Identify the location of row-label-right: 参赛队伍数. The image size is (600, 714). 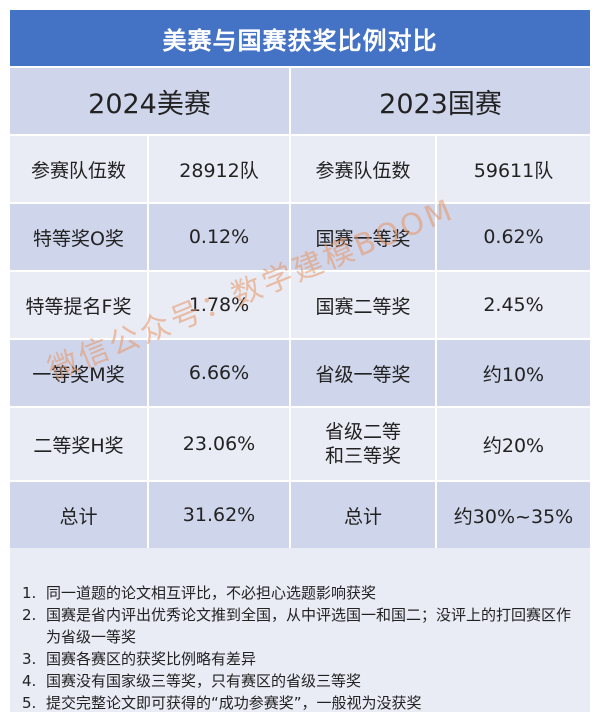
(363, 169).